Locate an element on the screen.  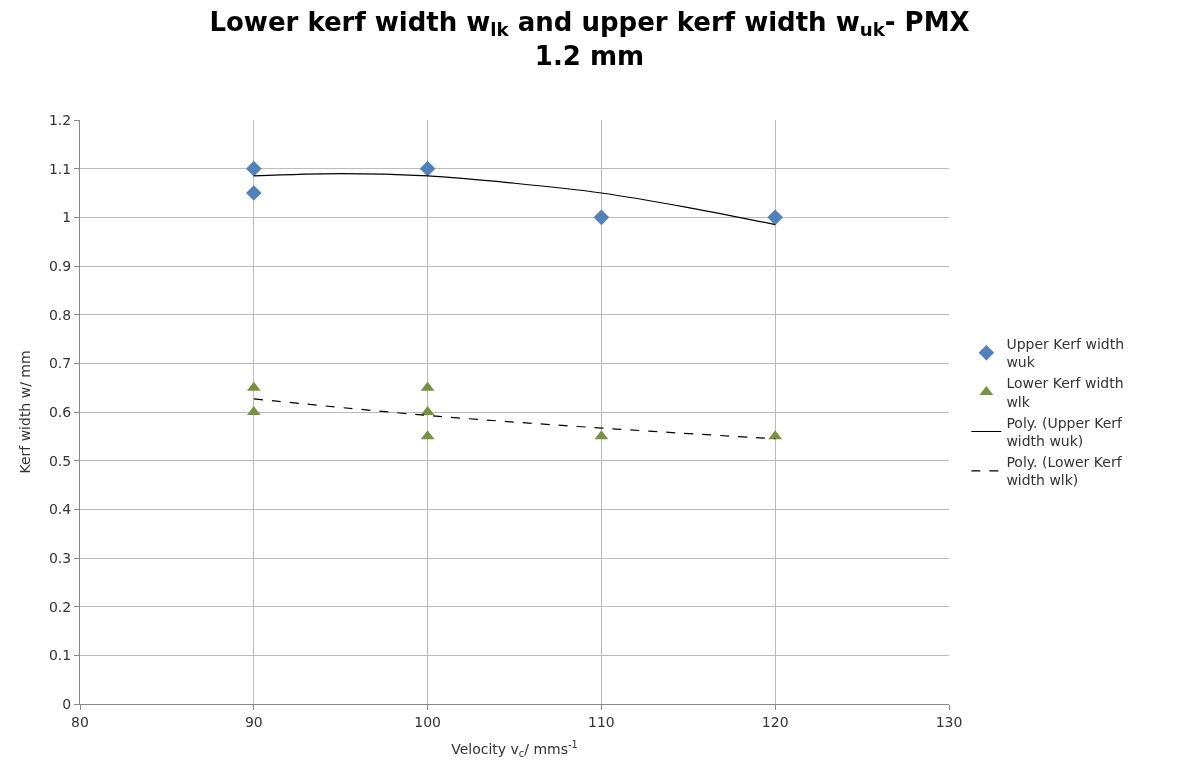
y-tick-label: 0.8 is located at coordinates (60, 314).